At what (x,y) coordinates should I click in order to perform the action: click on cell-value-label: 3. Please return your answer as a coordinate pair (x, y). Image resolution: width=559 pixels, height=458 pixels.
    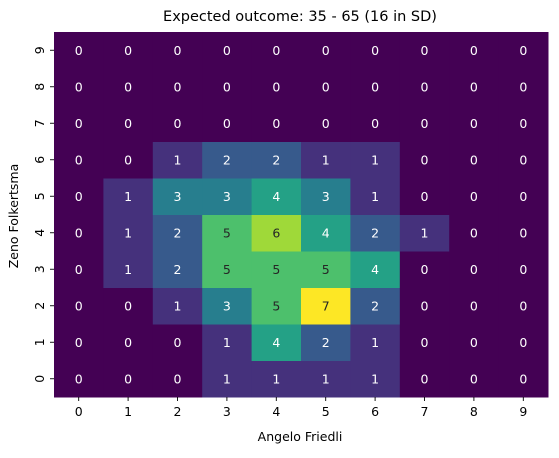
    Looking at the image, I should click on (326, 196).